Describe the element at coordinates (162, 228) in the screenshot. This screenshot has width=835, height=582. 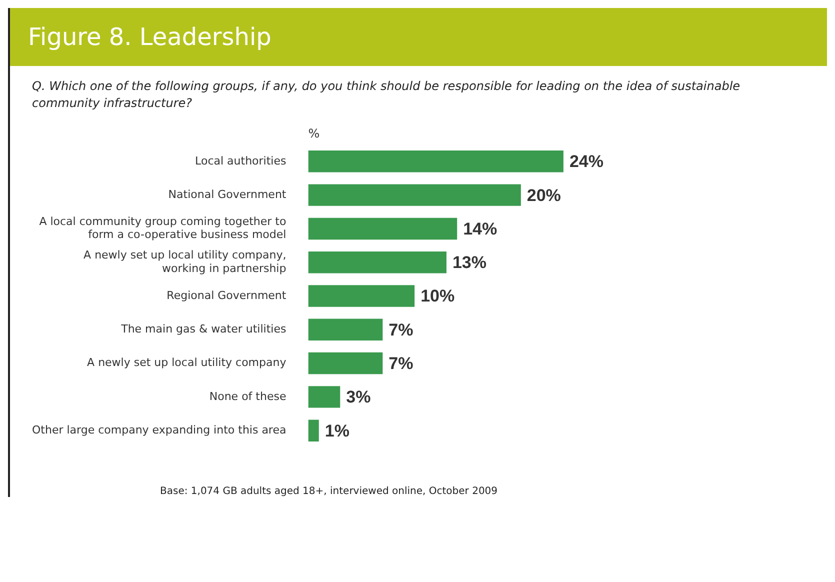
I see `y-tick-label: A local community group coming together to form a co-operative business model` at that location.